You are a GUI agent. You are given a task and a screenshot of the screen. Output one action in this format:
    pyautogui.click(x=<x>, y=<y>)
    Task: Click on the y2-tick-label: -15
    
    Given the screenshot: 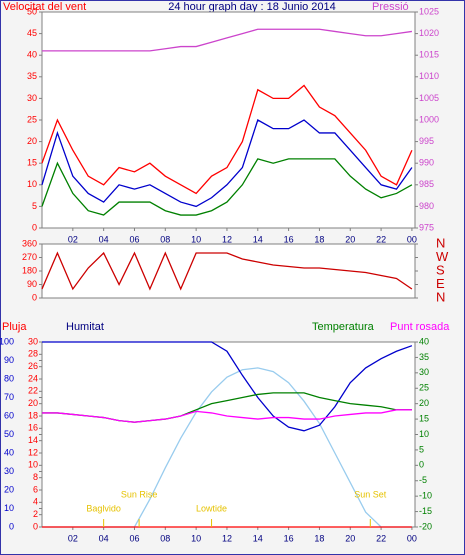 What is the action you would take?
    pyautogui.click(x=425, y=511)
    